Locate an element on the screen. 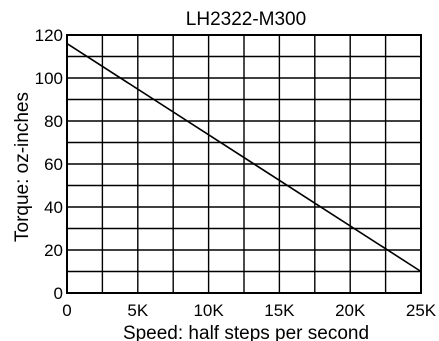 The height and width of the screenshot is (341, 439). x-tick-label: 0 is located at coordinates (66, 310).